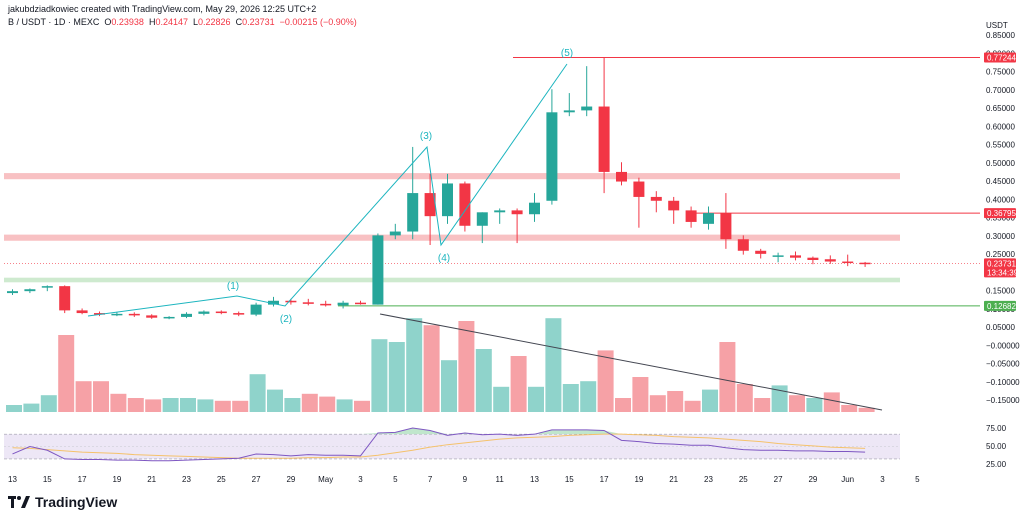  I want to click on high-value: 0.24147, so click(171, 22).